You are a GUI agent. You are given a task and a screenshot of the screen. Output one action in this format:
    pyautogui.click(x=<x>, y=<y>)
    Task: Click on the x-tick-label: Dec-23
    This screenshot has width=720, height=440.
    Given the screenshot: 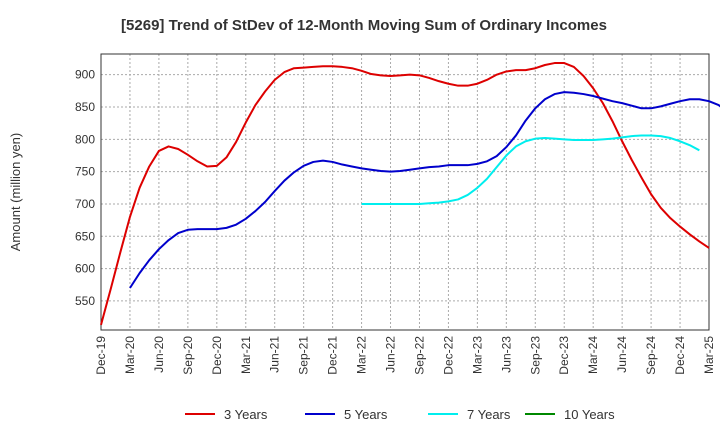 What is the action you would take?
    pyautogui.click(x=564, y=355)
    